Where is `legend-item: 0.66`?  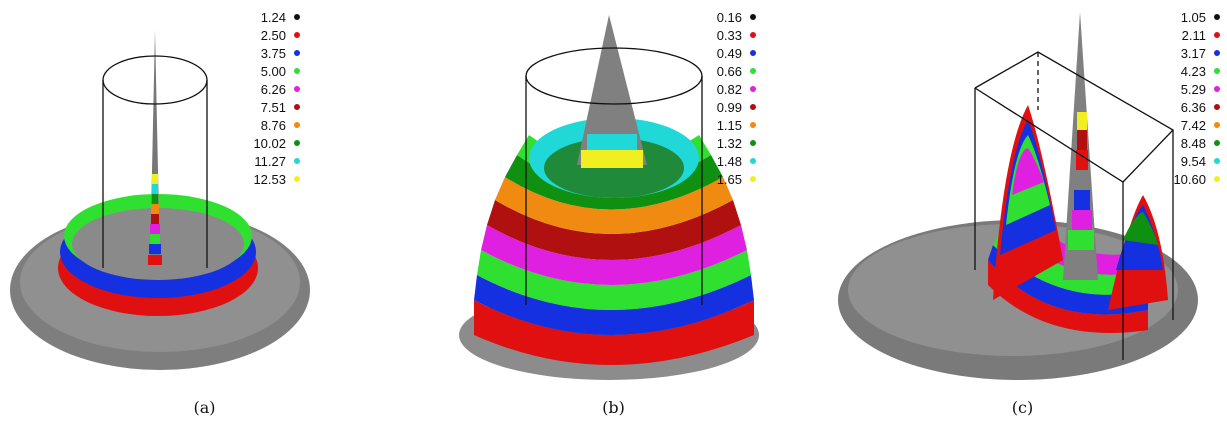
legend-item: 0.66 is located at coordinates (729, 71).